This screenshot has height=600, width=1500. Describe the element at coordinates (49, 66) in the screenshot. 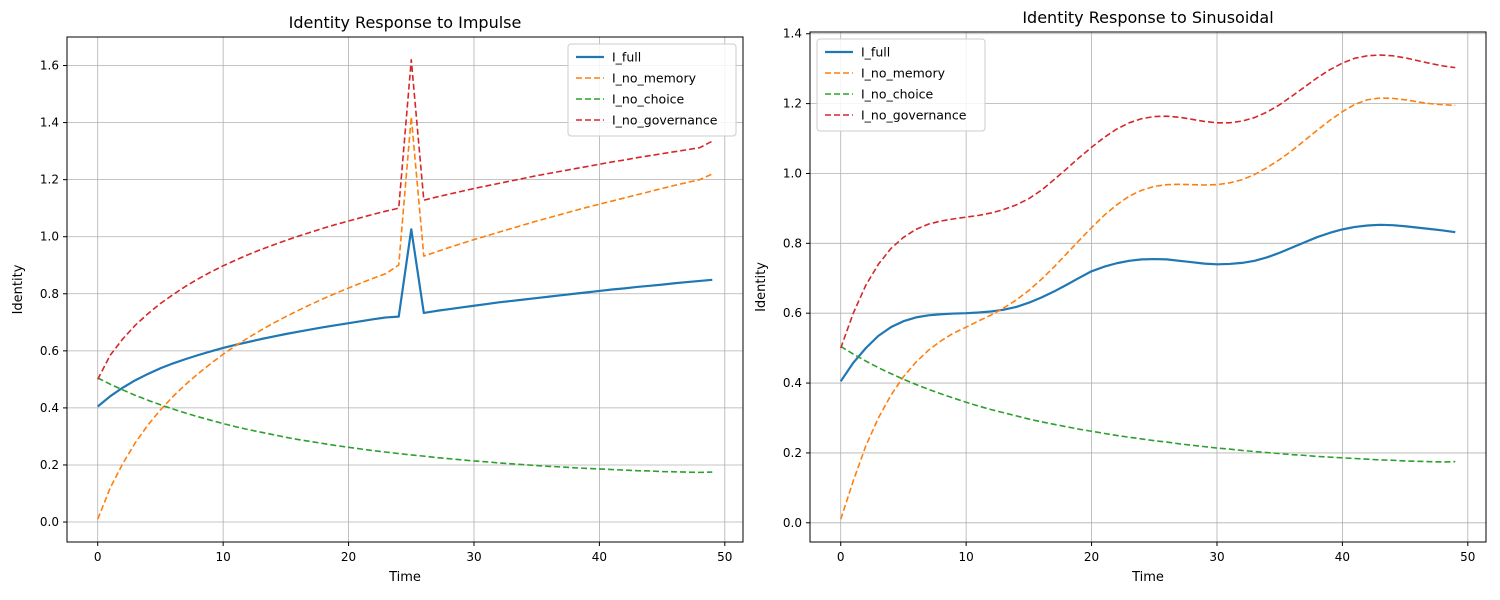

I see `y-tick-label: 1.6` at that location.